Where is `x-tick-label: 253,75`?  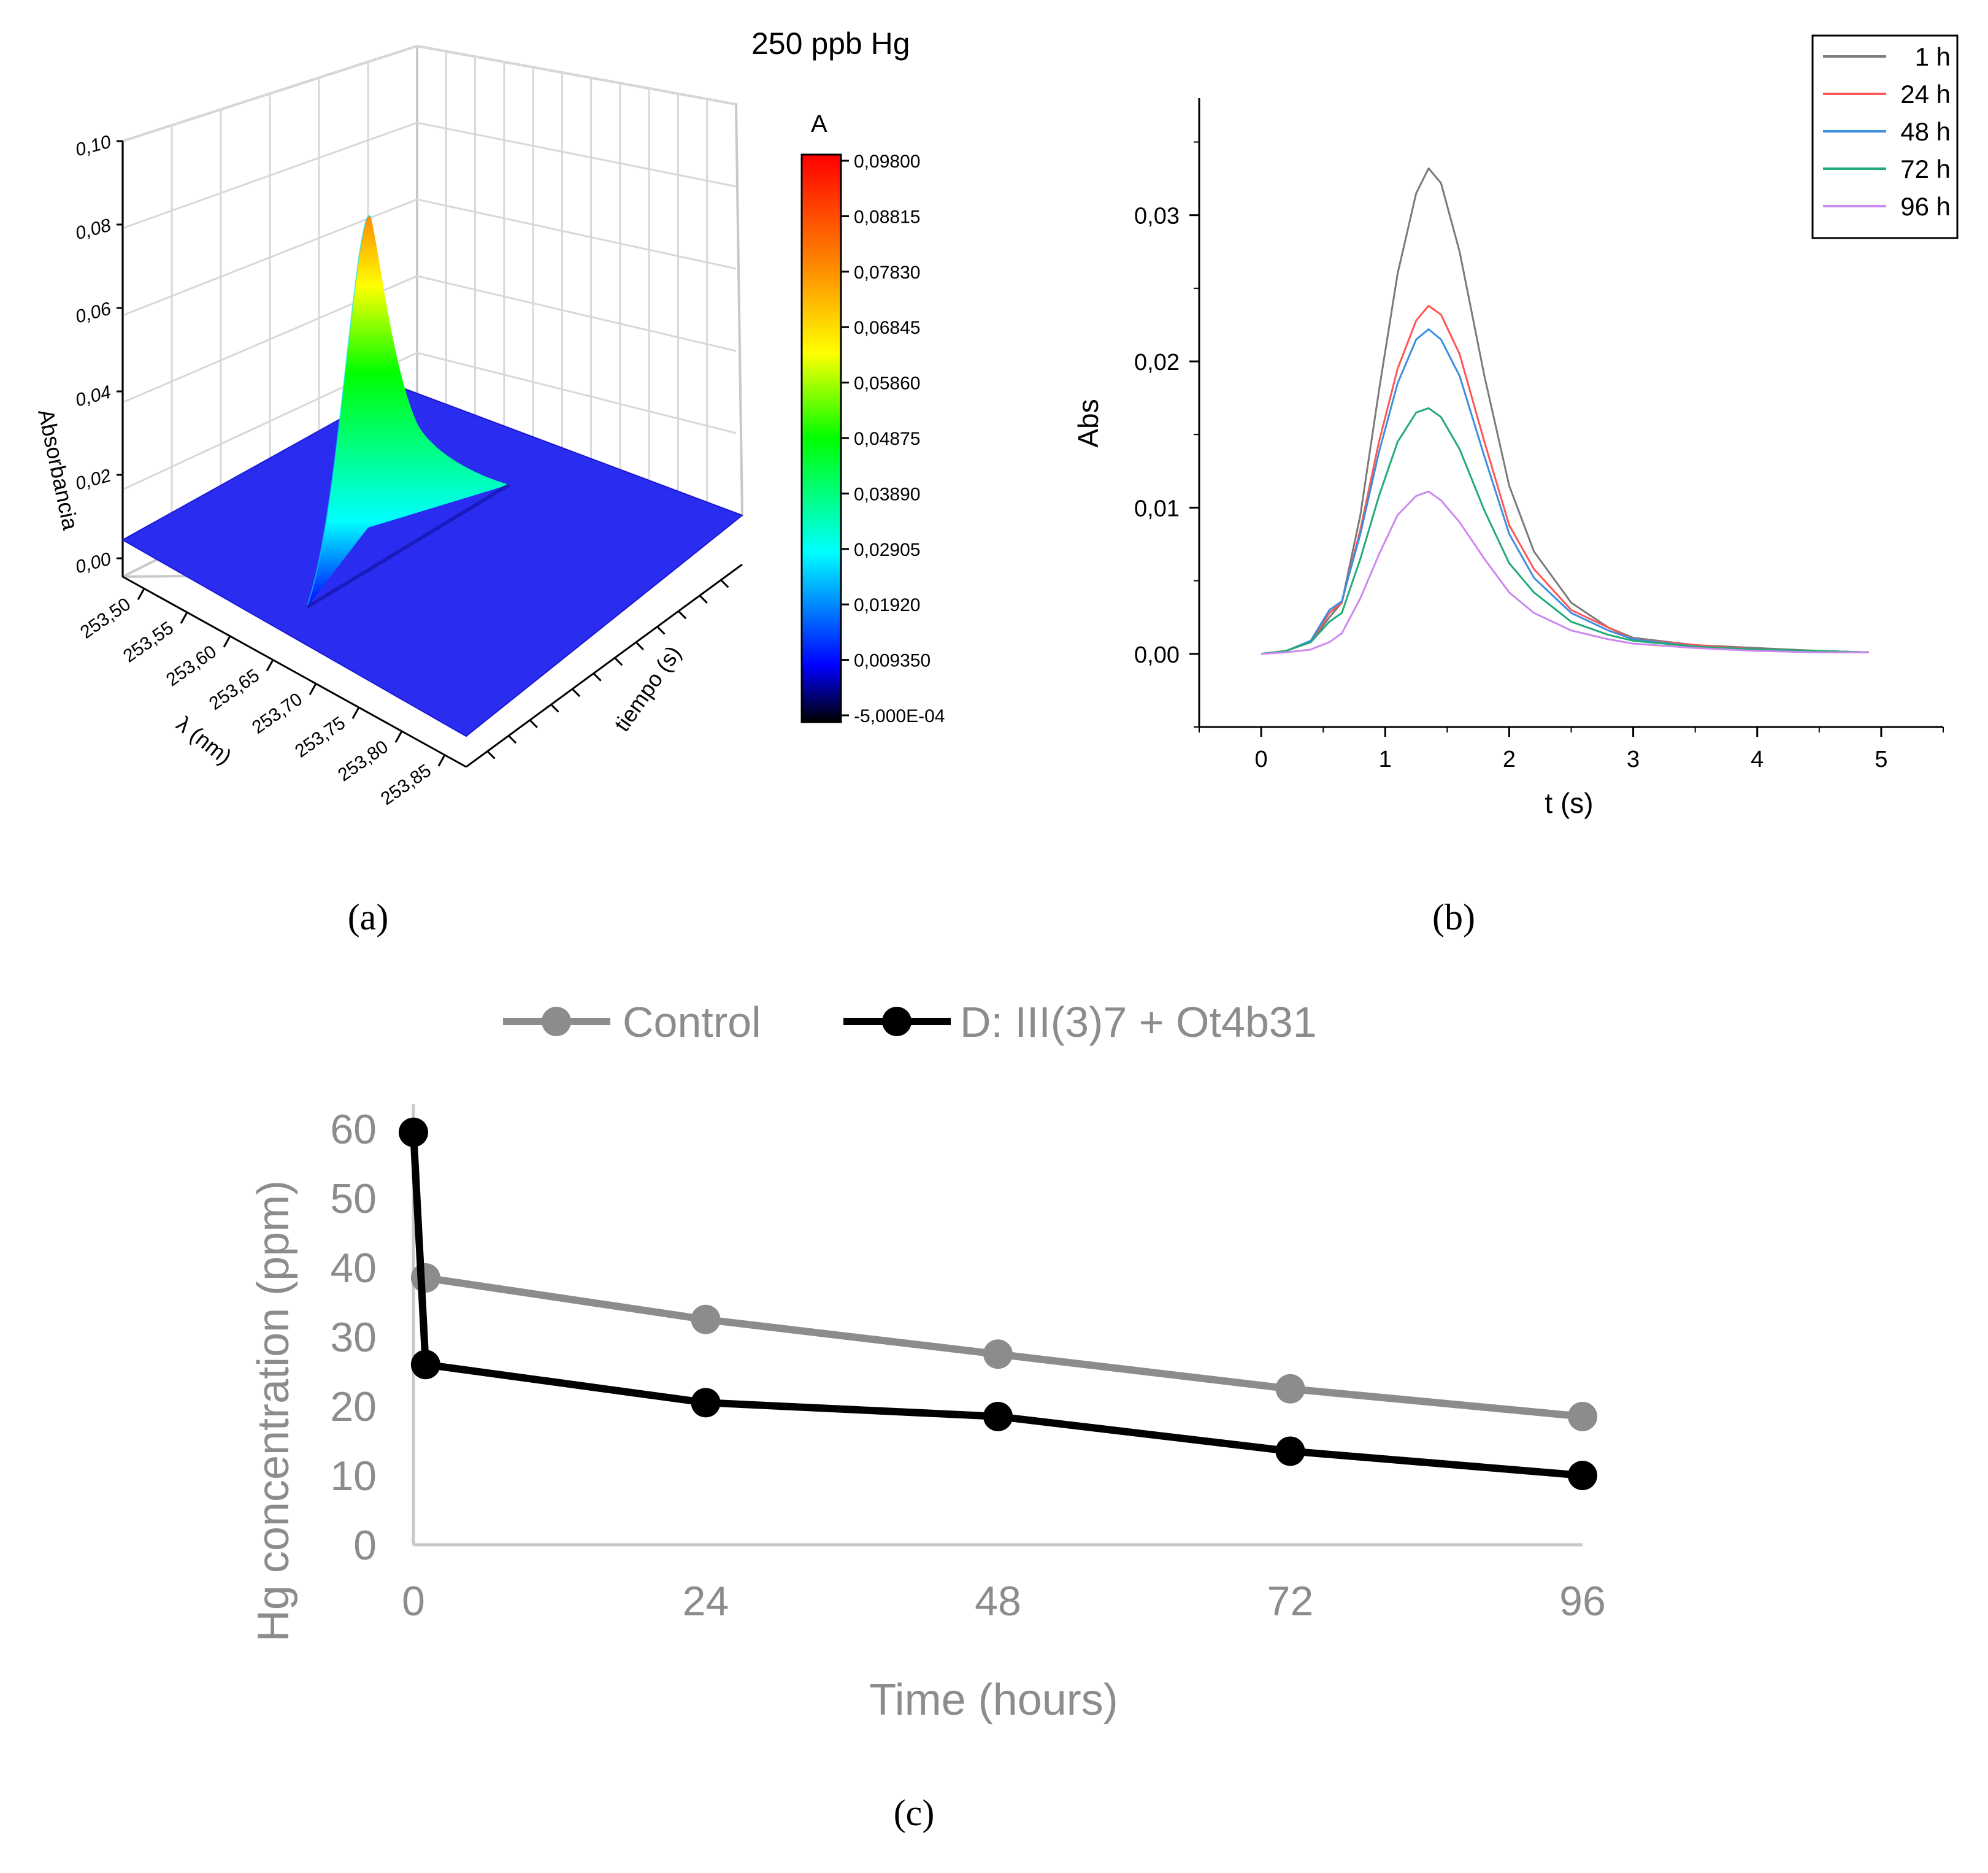
x-tick-label: 253,75 is located at coordinates (320, 738).